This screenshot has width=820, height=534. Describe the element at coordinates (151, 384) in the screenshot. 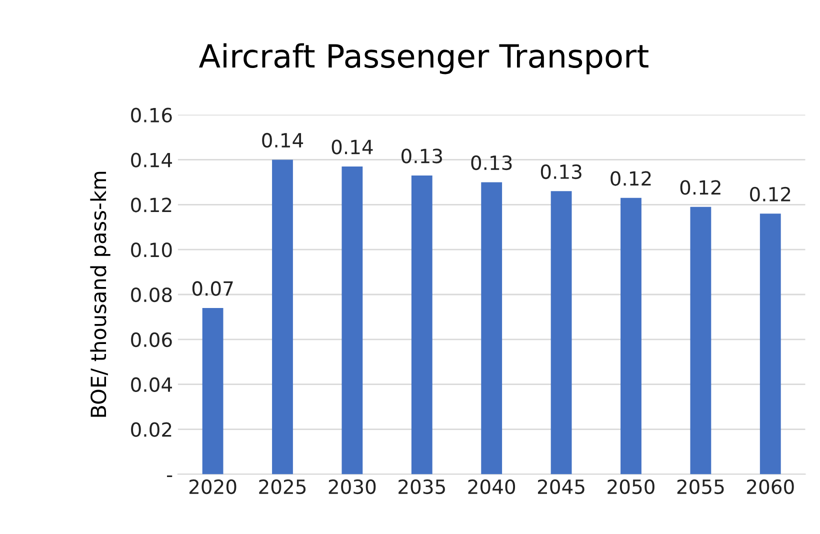

I see `y-tick-label: 0.04` at that location.